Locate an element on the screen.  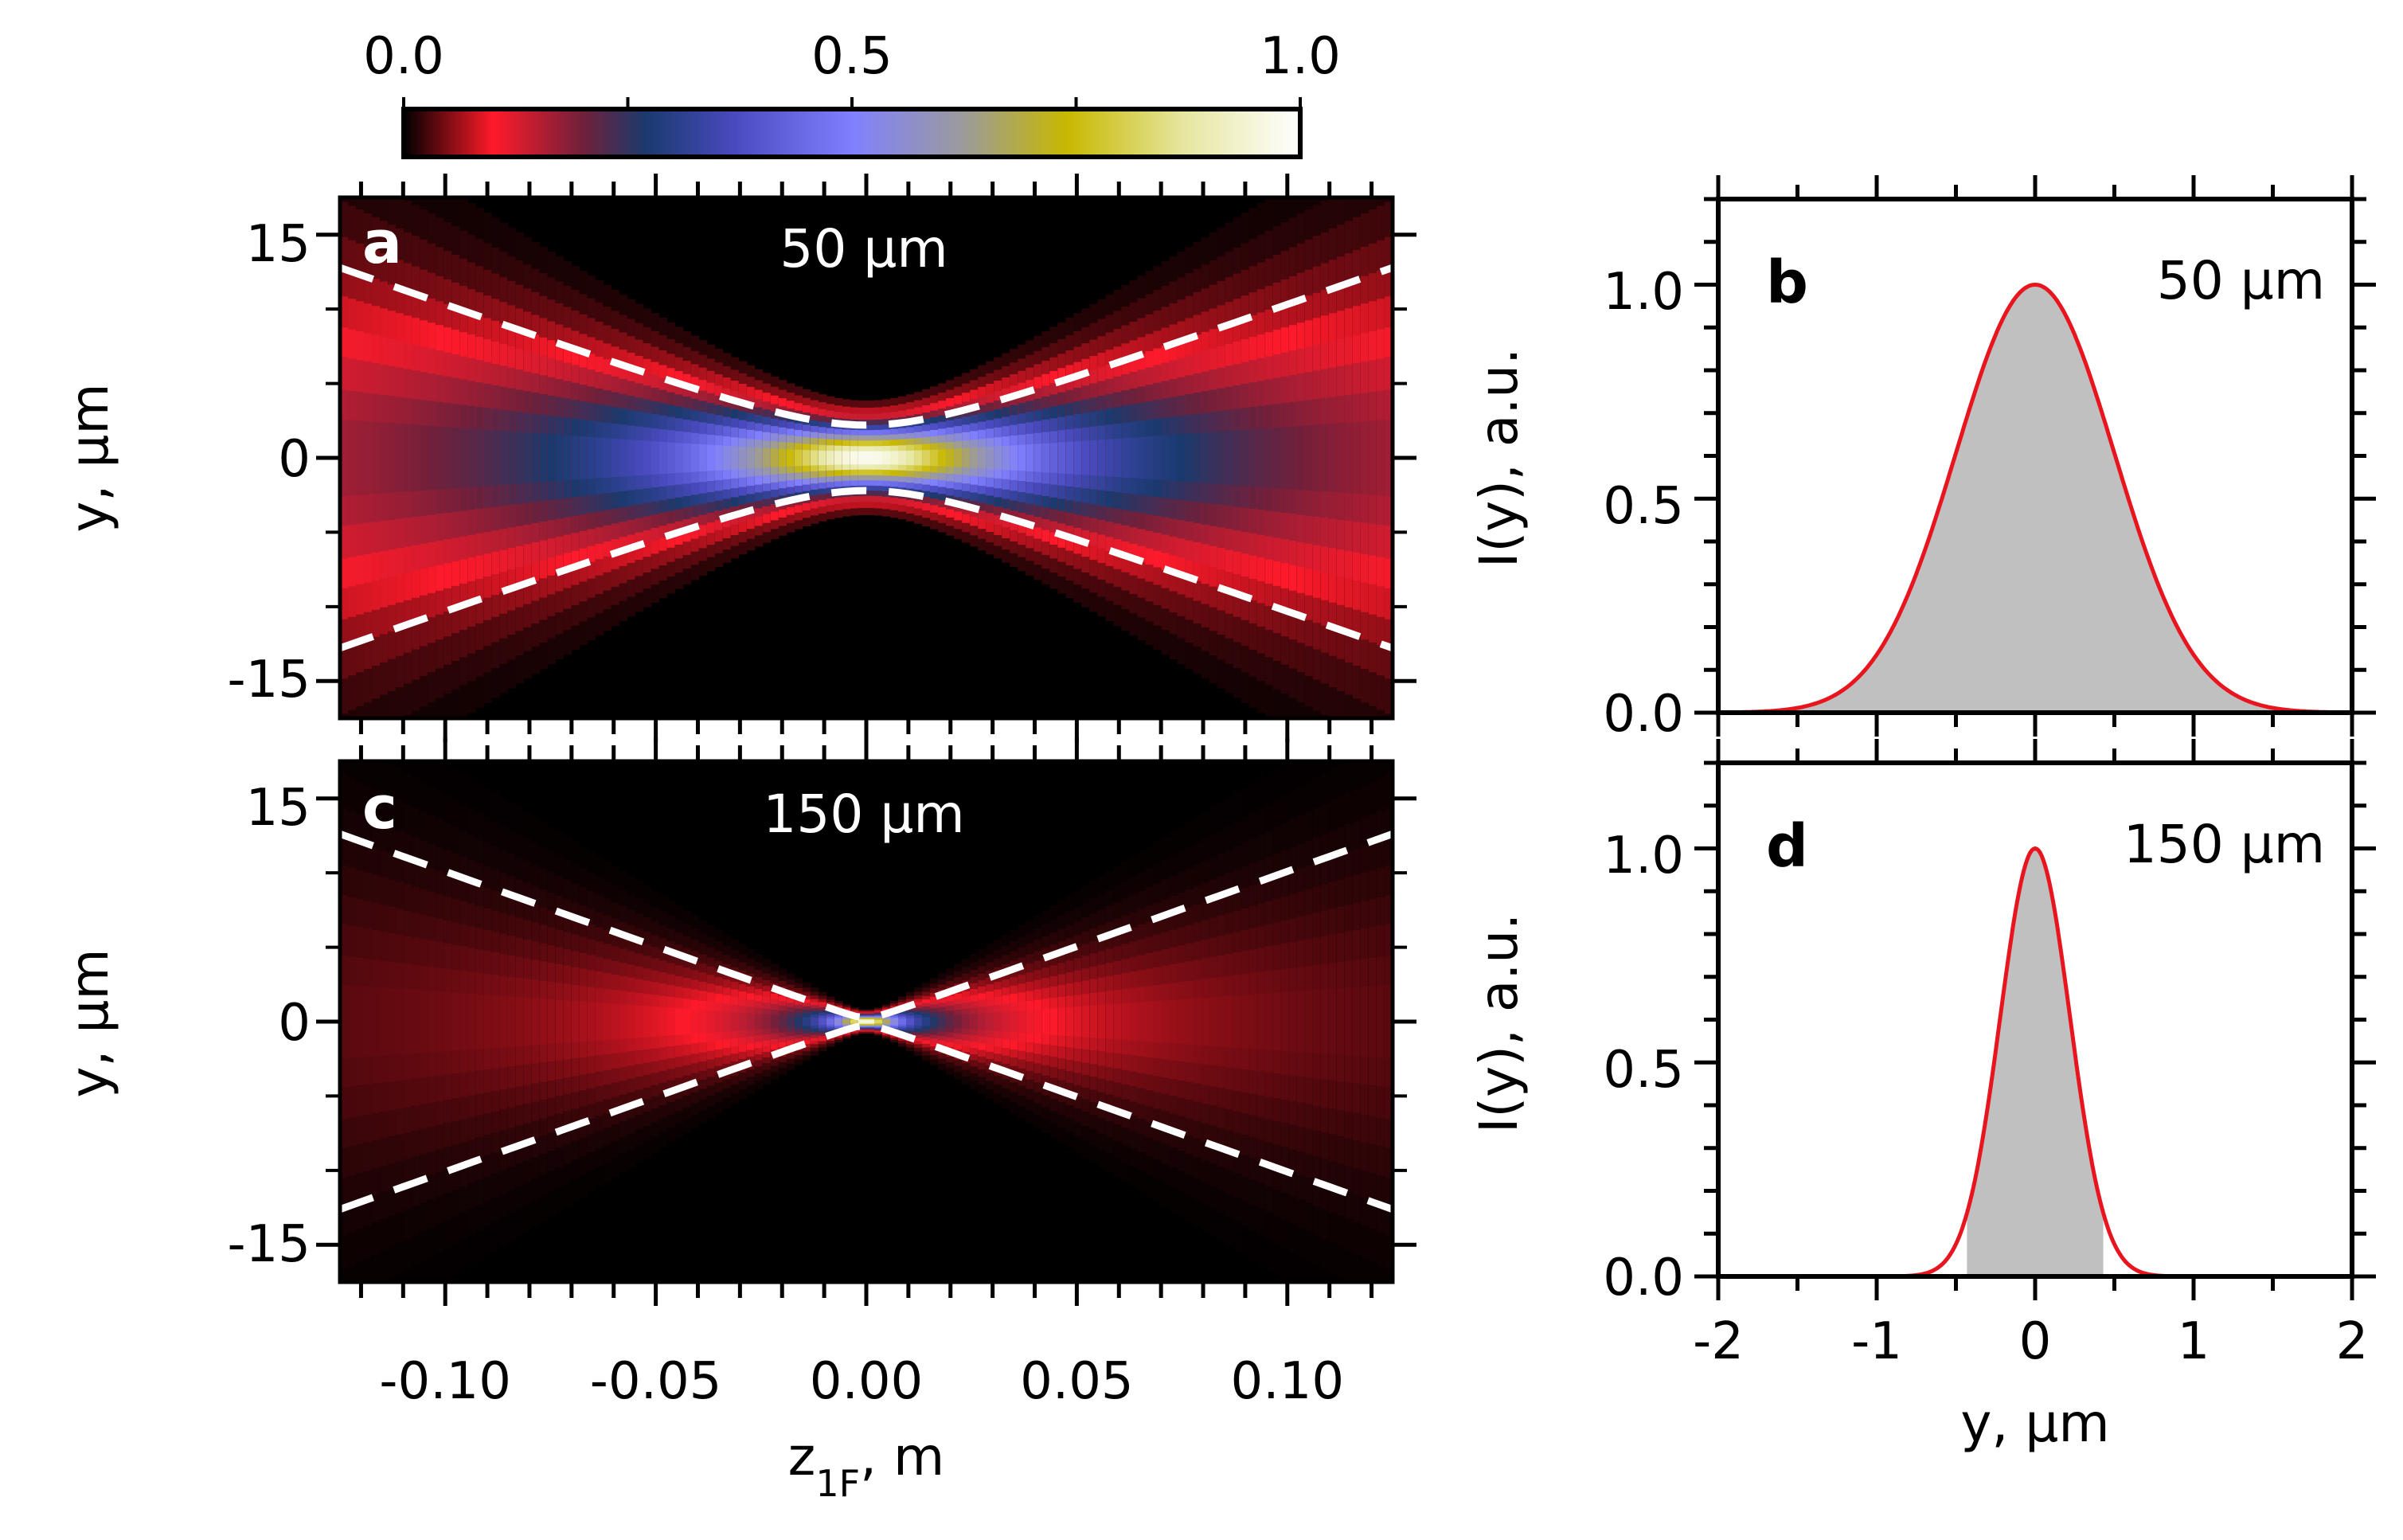
xticklabelsC-0: -0.10 is located at coordinates (445, 1381).